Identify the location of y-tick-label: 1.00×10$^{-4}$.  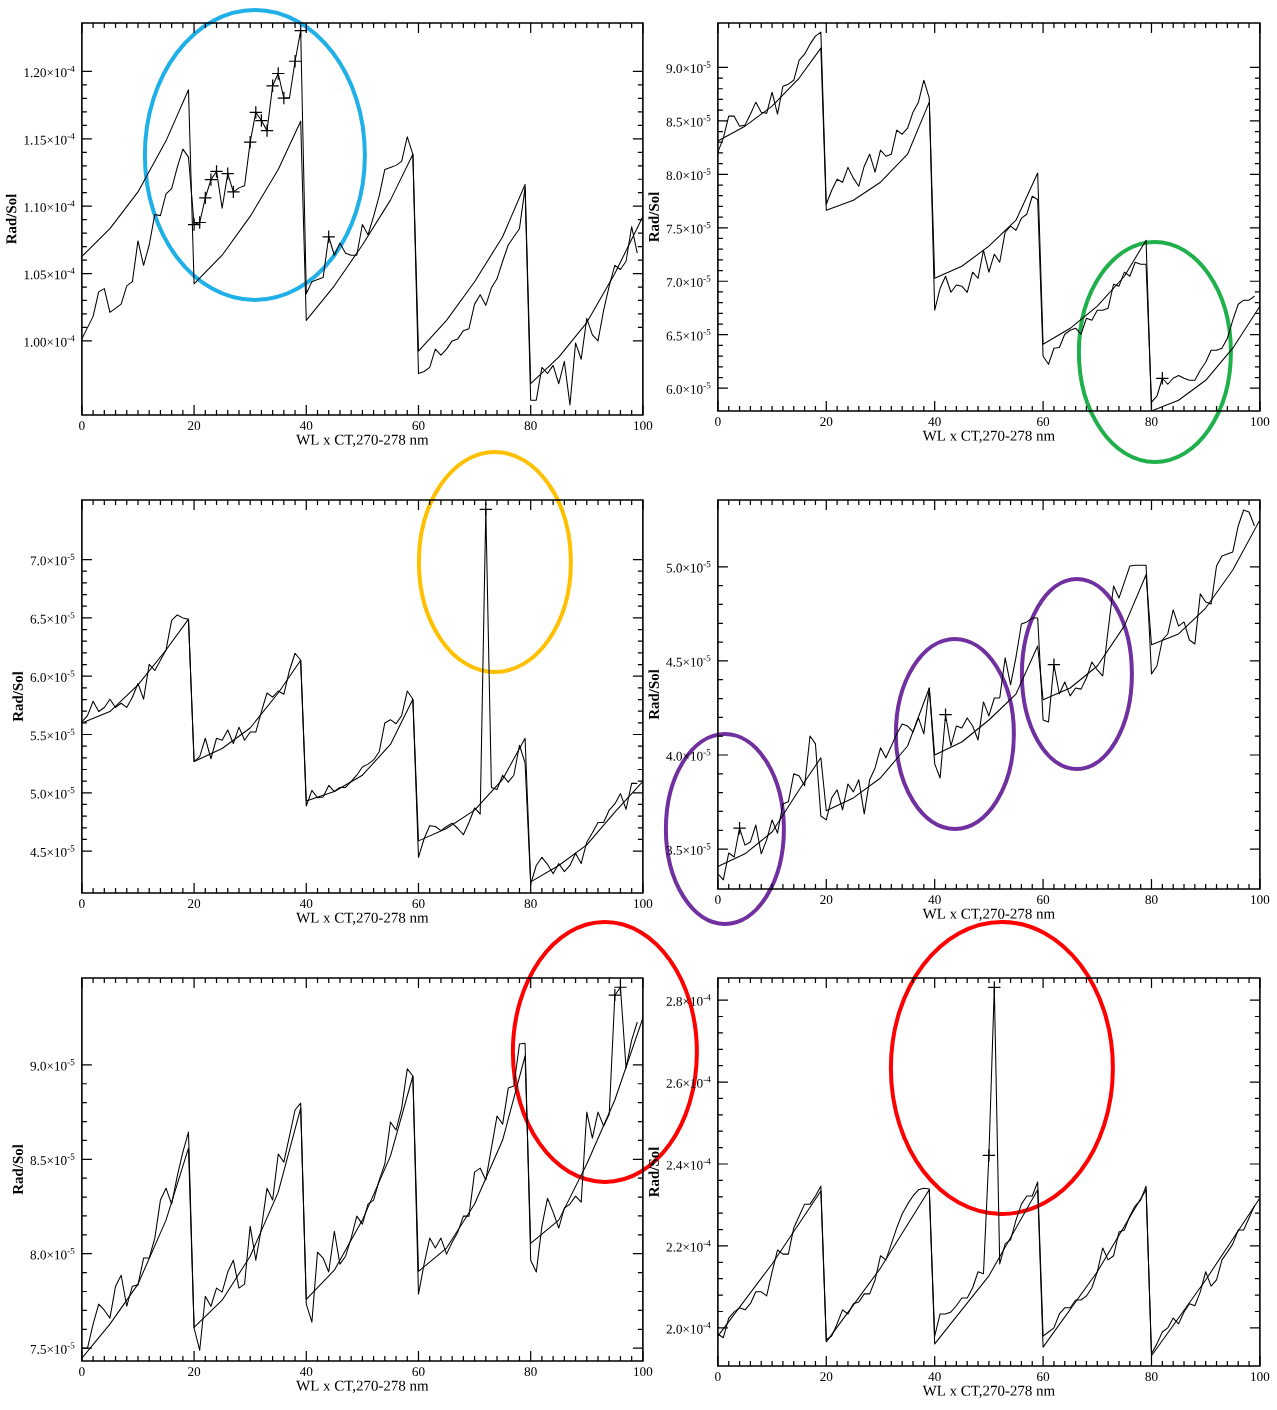
(49, 341).